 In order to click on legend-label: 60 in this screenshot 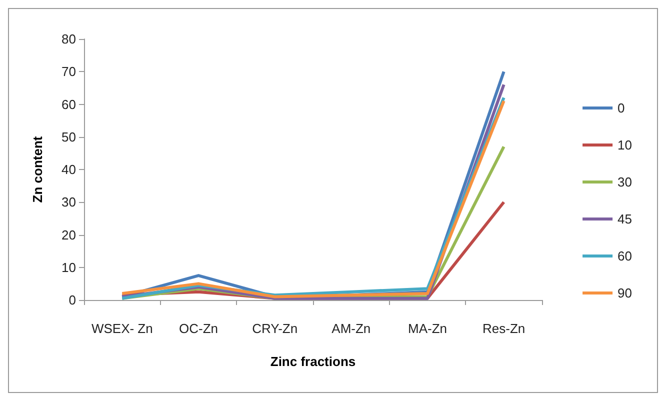, I will do `click(625, 256)`.